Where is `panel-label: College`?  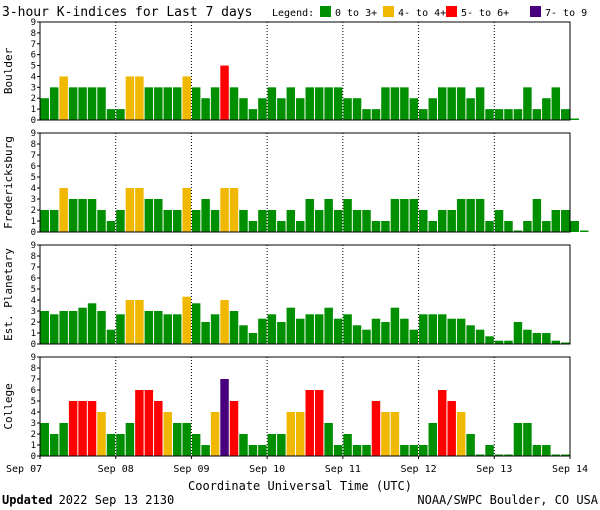 panel-label: College is located at coordinates (8, 406).